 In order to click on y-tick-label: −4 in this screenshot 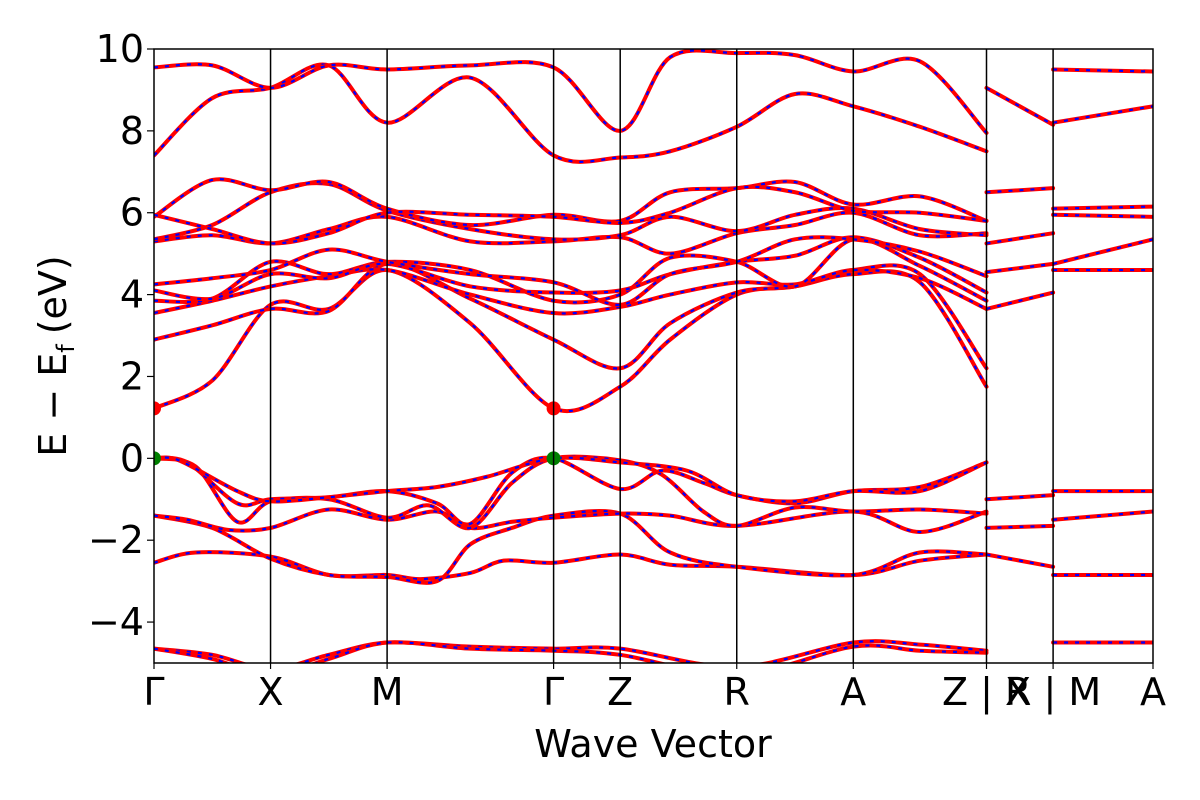, I will do `click(116, 622)`.